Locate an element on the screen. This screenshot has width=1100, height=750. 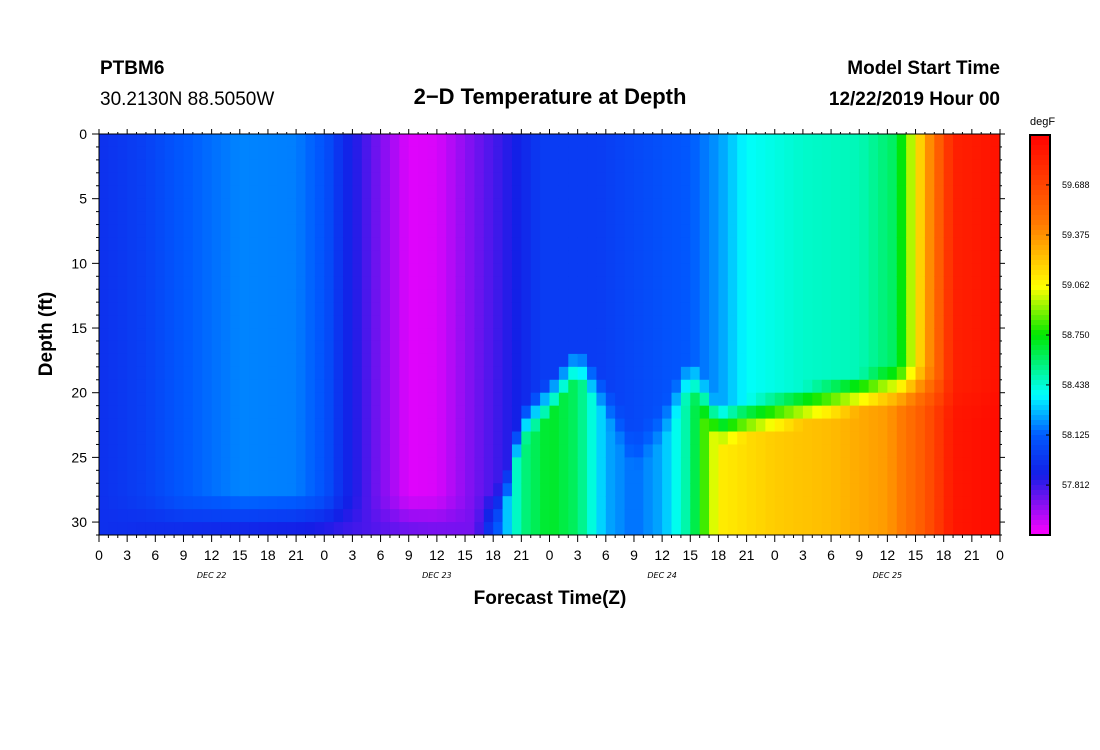
x-axis-title: Forecast Time(Z) is located at coordinates (550, 598).